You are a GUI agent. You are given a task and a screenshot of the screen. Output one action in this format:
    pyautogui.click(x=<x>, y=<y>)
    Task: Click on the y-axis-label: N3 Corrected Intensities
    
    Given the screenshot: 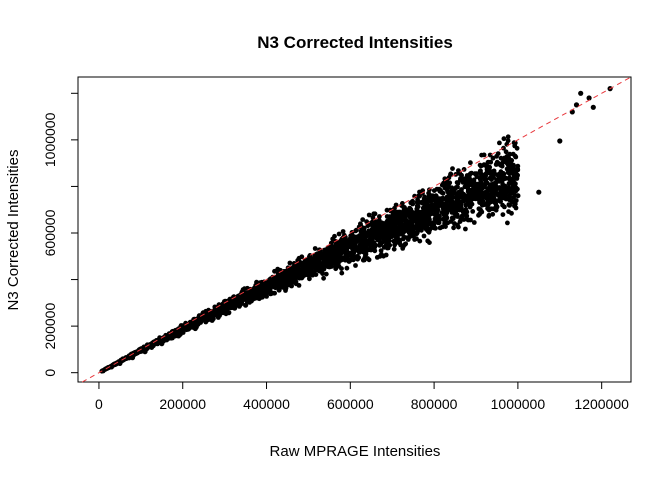 What is the action you would take?
    pyautogui.click(x=13, y=230)
    